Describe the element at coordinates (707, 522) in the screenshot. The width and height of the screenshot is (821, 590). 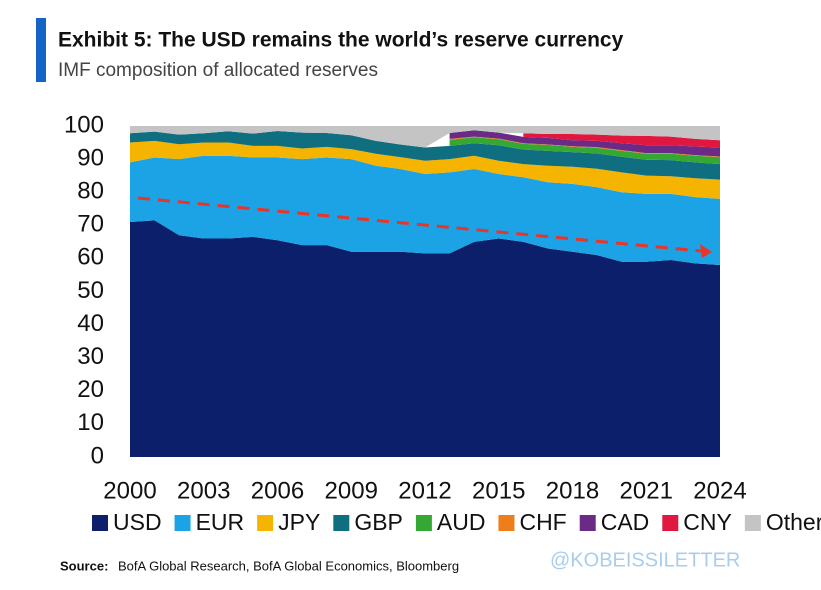
I see `legend-label: CNY` at that location.